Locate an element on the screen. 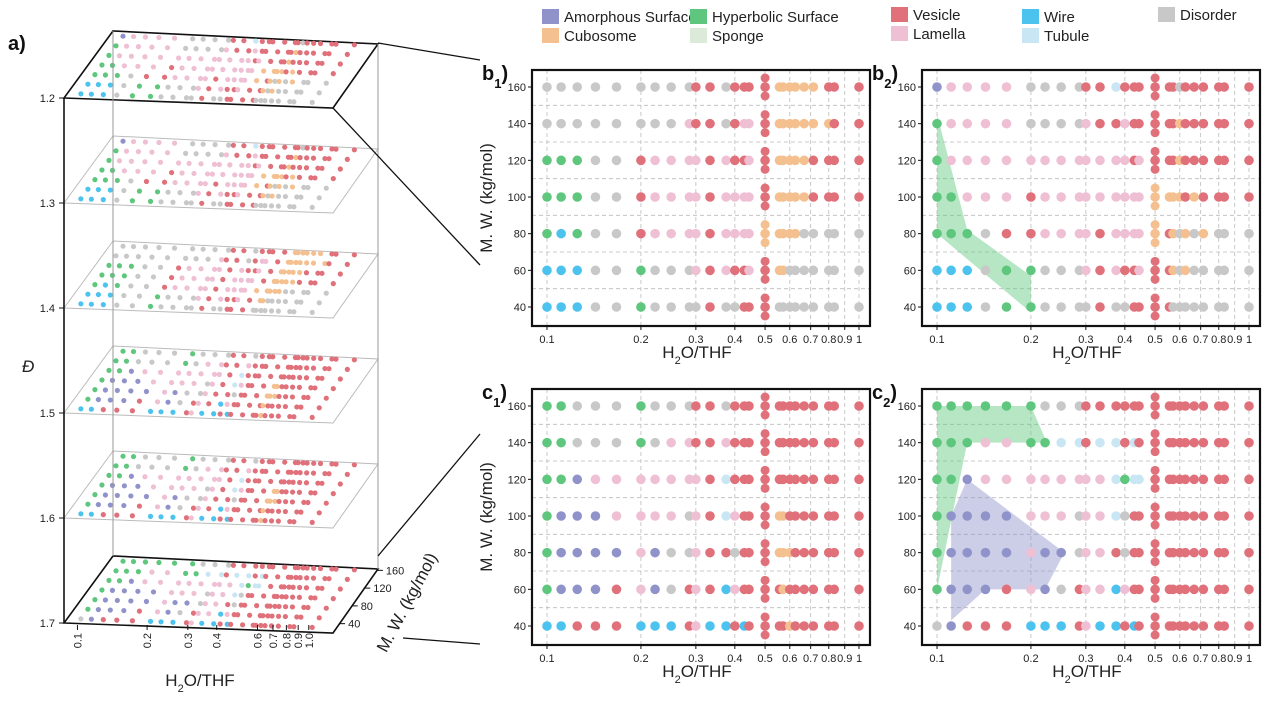 This screenshot has height=709, width=1268. data-point-C is located at coordinates (298, 253).